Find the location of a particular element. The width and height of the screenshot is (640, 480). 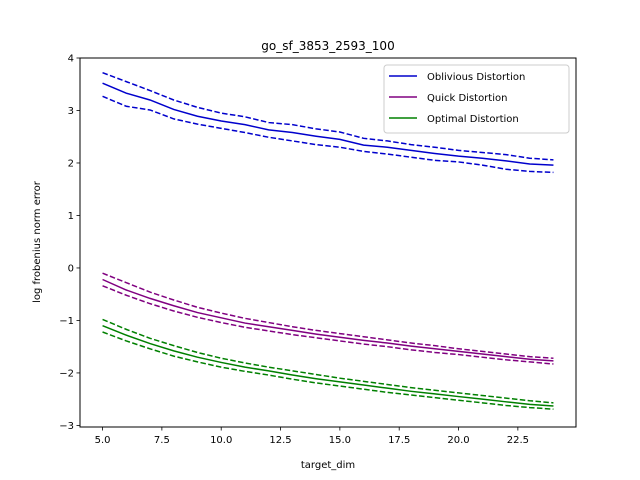

oblivious-distortion-mean-line is located at coordinates (328, 124).